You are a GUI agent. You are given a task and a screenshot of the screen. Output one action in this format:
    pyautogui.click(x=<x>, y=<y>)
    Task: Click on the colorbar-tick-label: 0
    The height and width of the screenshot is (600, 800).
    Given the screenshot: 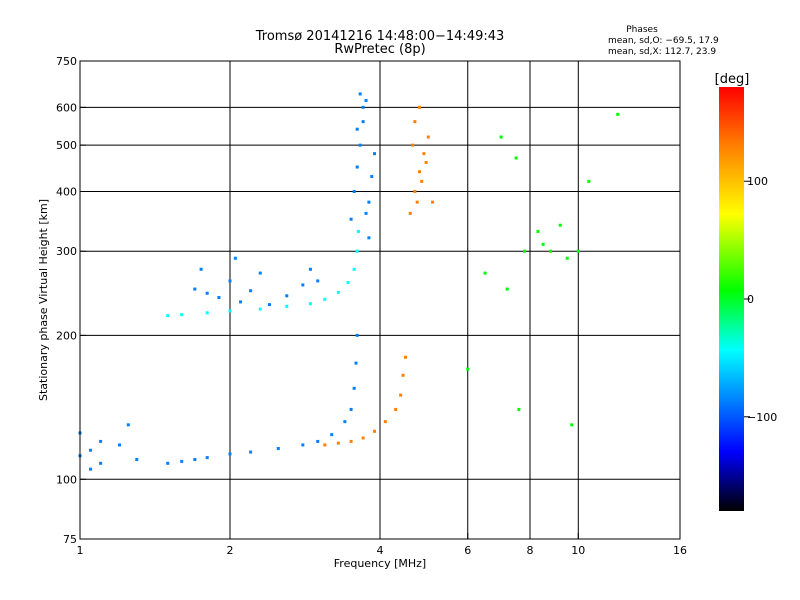 What is the action you would take?
    pyautogui.click(x=750, y=299)
    